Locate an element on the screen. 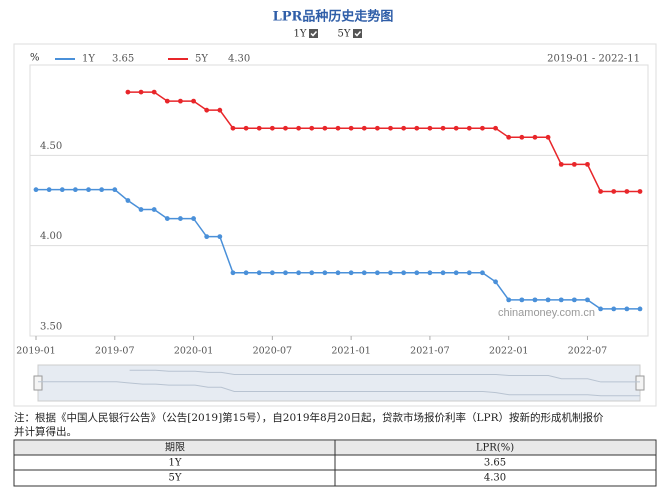 This screenshot has height=491, width=666. table-cell: 5Y is located at coordinates (175, 478).